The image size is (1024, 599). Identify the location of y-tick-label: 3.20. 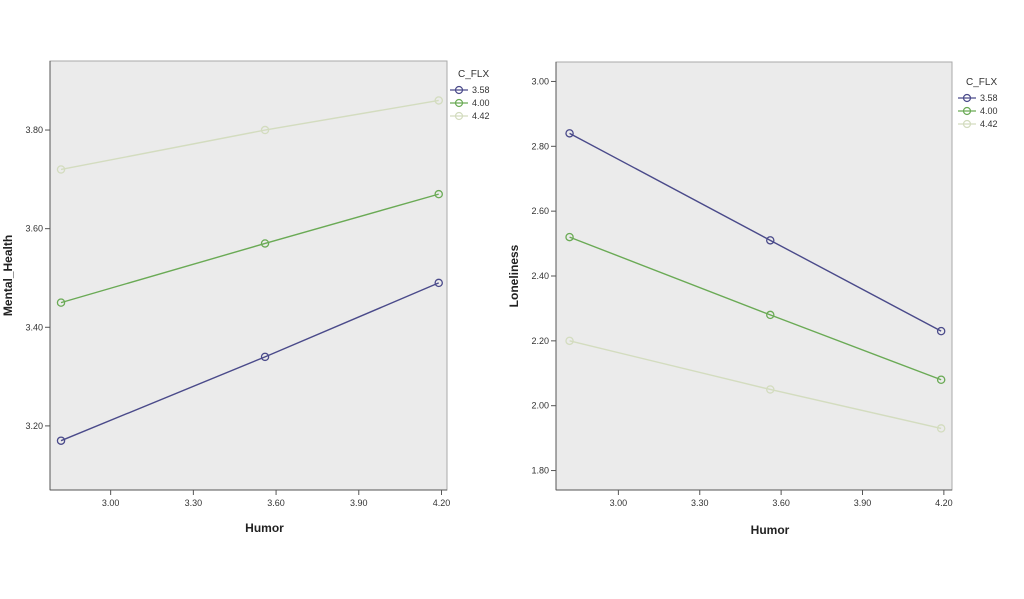
(34, 426).